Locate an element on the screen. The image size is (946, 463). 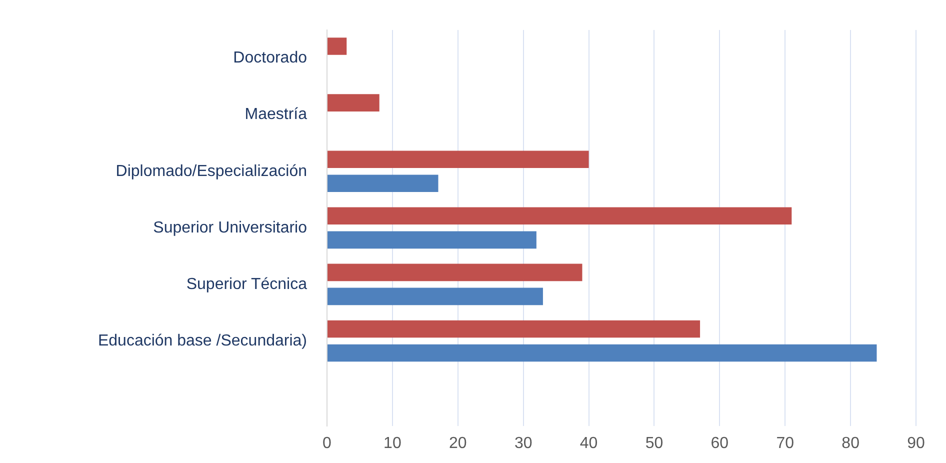
y-tick-label: Superior Técnica is located at coordinates (247, 284).